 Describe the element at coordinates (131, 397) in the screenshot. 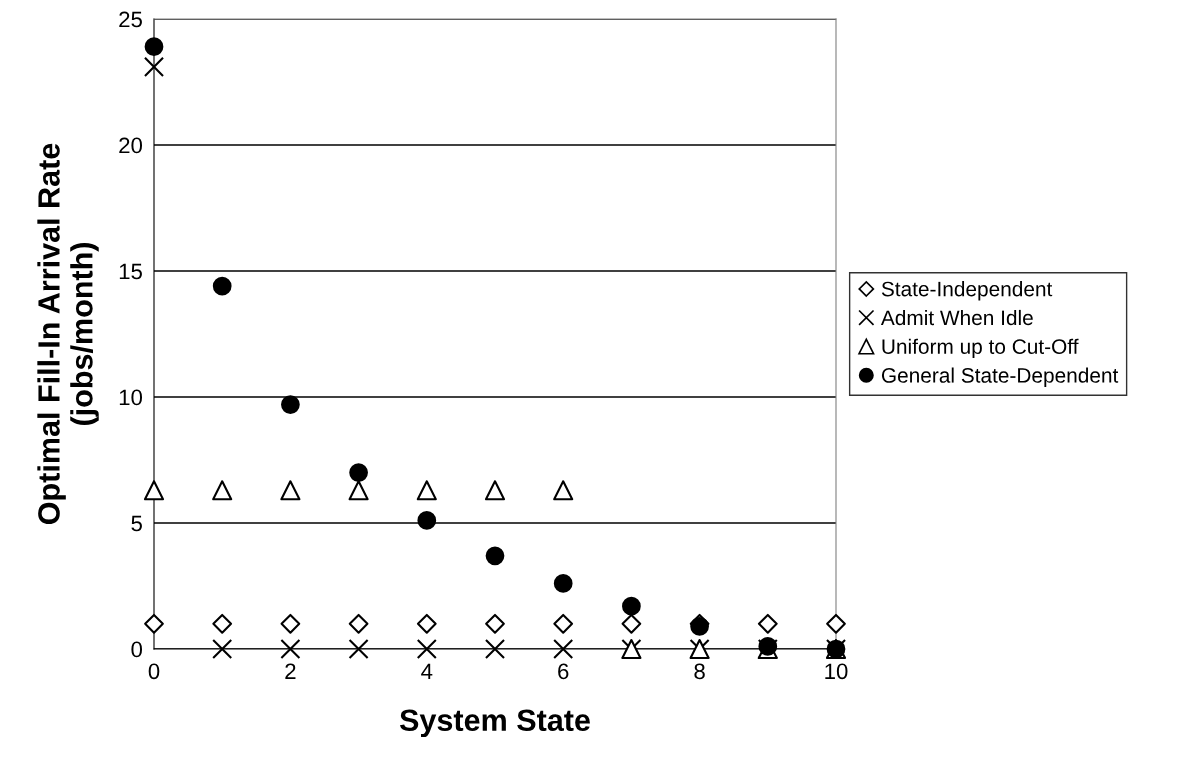

I see `y-tick-label: 10` at that location.